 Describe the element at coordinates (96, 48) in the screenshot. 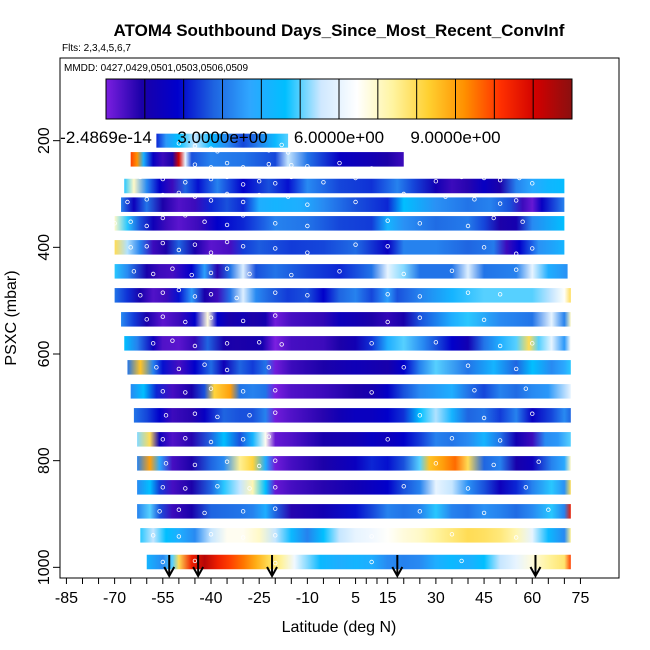

I see `chart-subtitle: Flts: 2,3,4,5,6,7` at that location.